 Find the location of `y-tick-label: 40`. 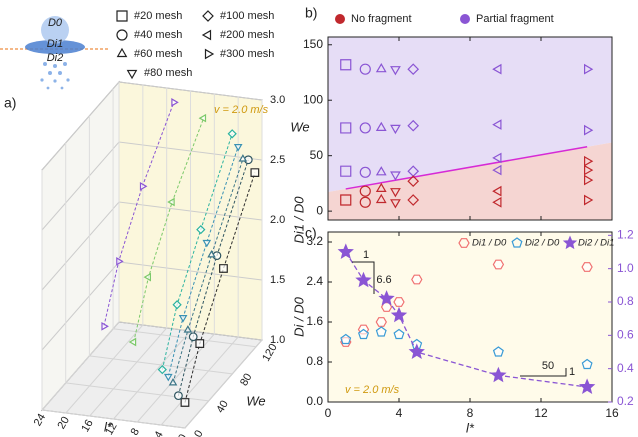

y-tick-label: 40 is located at coordinates (222, 407).